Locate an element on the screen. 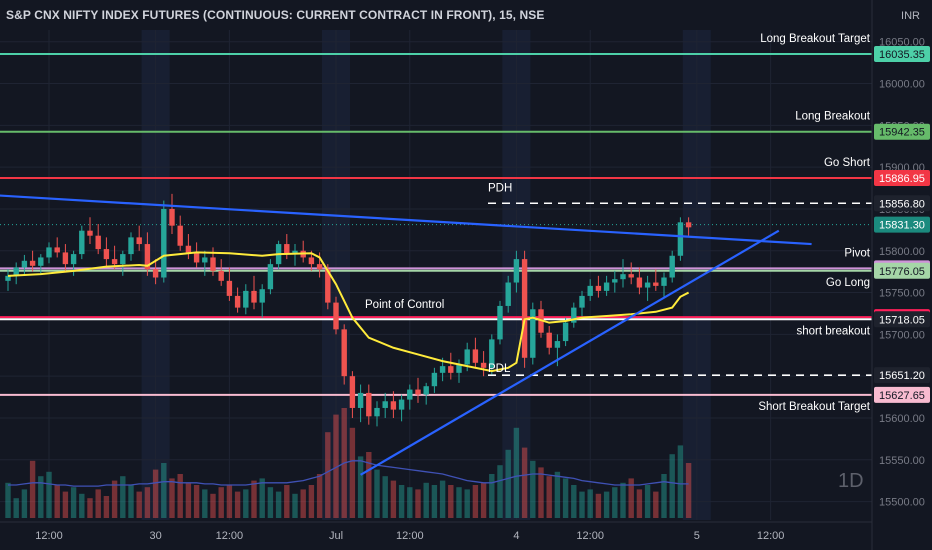 The image size is (932, 550). level-label: Short Breakout Target is located at coordinates (814, 407).